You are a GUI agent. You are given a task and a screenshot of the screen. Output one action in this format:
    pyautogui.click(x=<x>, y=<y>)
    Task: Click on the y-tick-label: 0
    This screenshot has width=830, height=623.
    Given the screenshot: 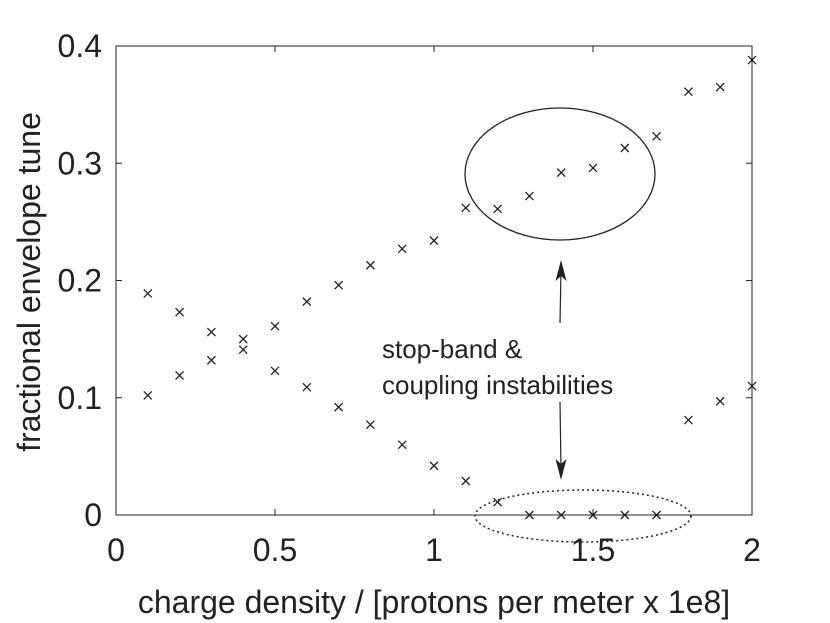 What is the action you would take?
    pyautogui.click(x=93, y=515)
    